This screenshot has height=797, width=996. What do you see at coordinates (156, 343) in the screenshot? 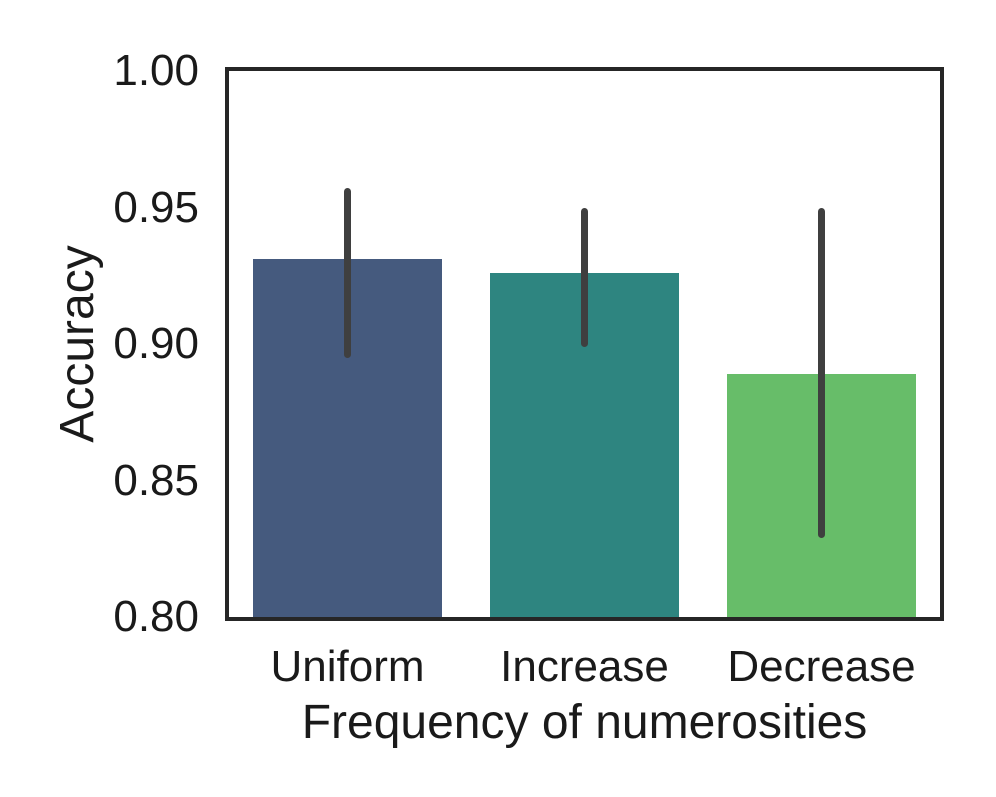
I see `y-tick-label: 0.90` at bounding box center [156, 343].